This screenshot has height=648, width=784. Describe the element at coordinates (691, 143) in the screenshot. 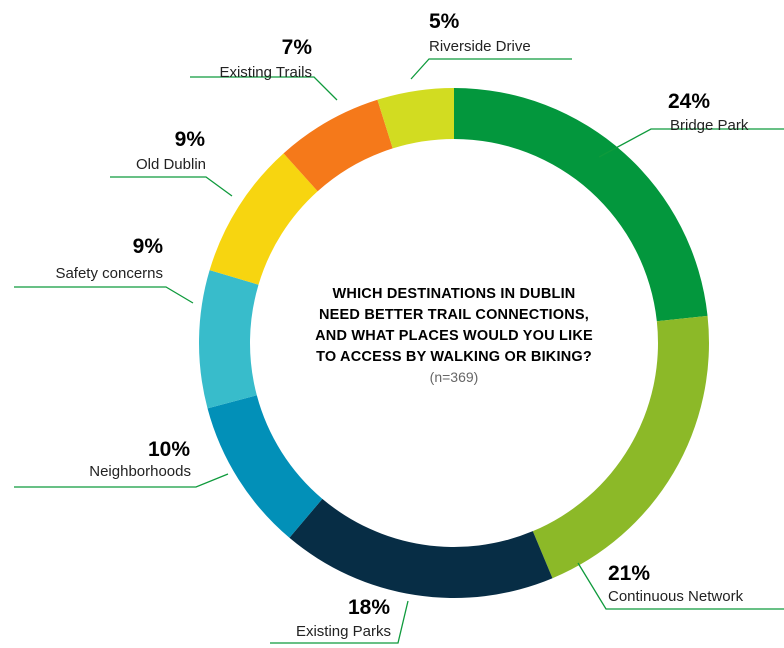

I see `leader-line-bridge-park` at that location.